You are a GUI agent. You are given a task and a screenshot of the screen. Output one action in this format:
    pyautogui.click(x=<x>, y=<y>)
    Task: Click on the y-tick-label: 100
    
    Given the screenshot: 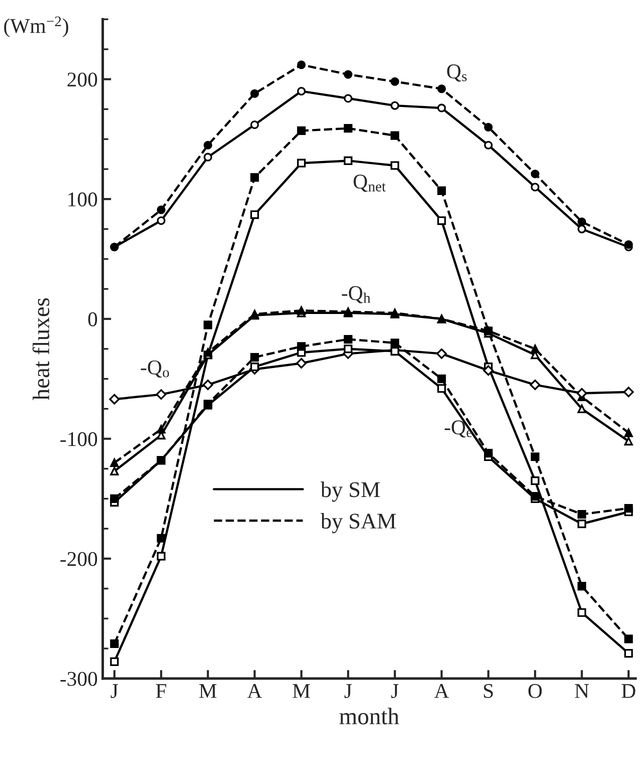 What is the action you would take?
    pyautogui.click(x=83, y=199)
    